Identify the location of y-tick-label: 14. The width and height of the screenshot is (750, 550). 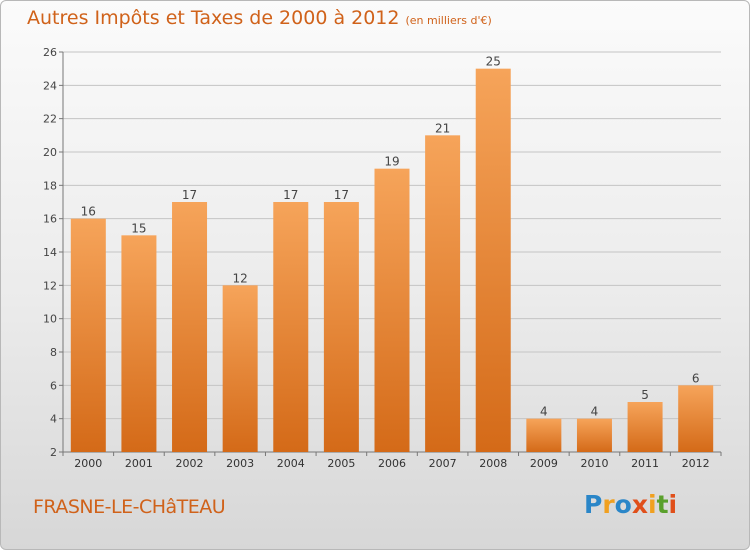
(50, 252).